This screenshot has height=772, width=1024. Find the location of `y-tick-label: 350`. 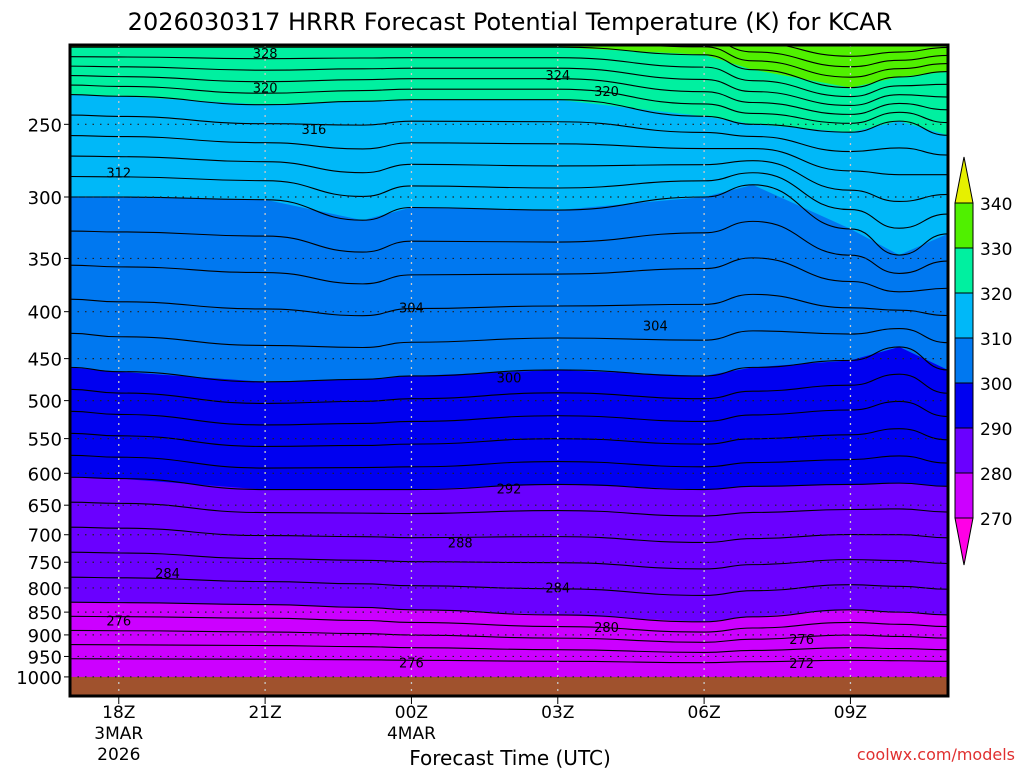

y-tick-label: 350 is located at coordinates (45, 259).